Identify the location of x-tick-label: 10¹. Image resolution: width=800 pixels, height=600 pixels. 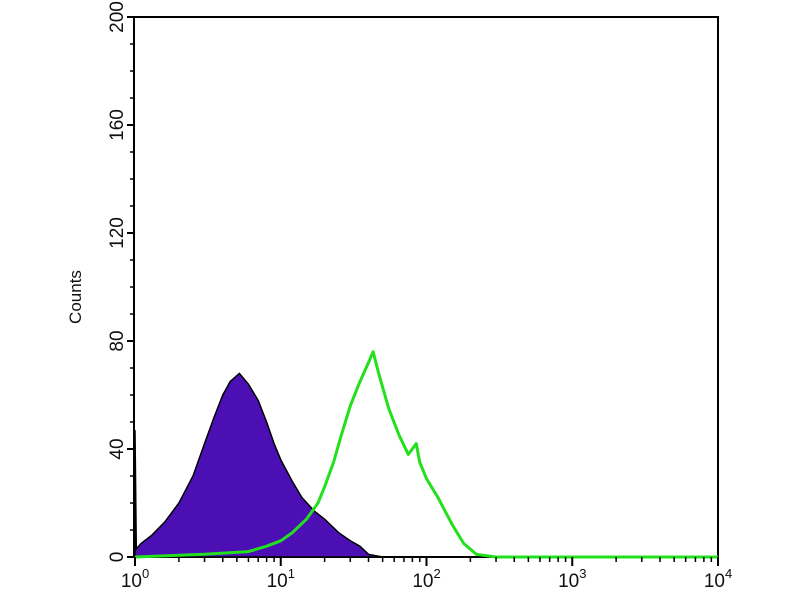
(281, 579).